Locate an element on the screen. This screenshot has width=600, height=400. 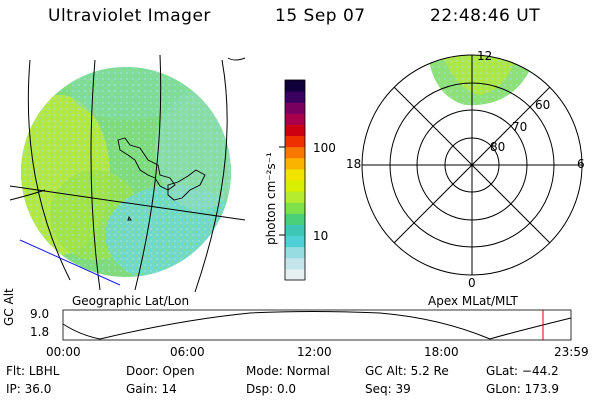
mlt-label-6: 6 is located at coordinates (581, 164).